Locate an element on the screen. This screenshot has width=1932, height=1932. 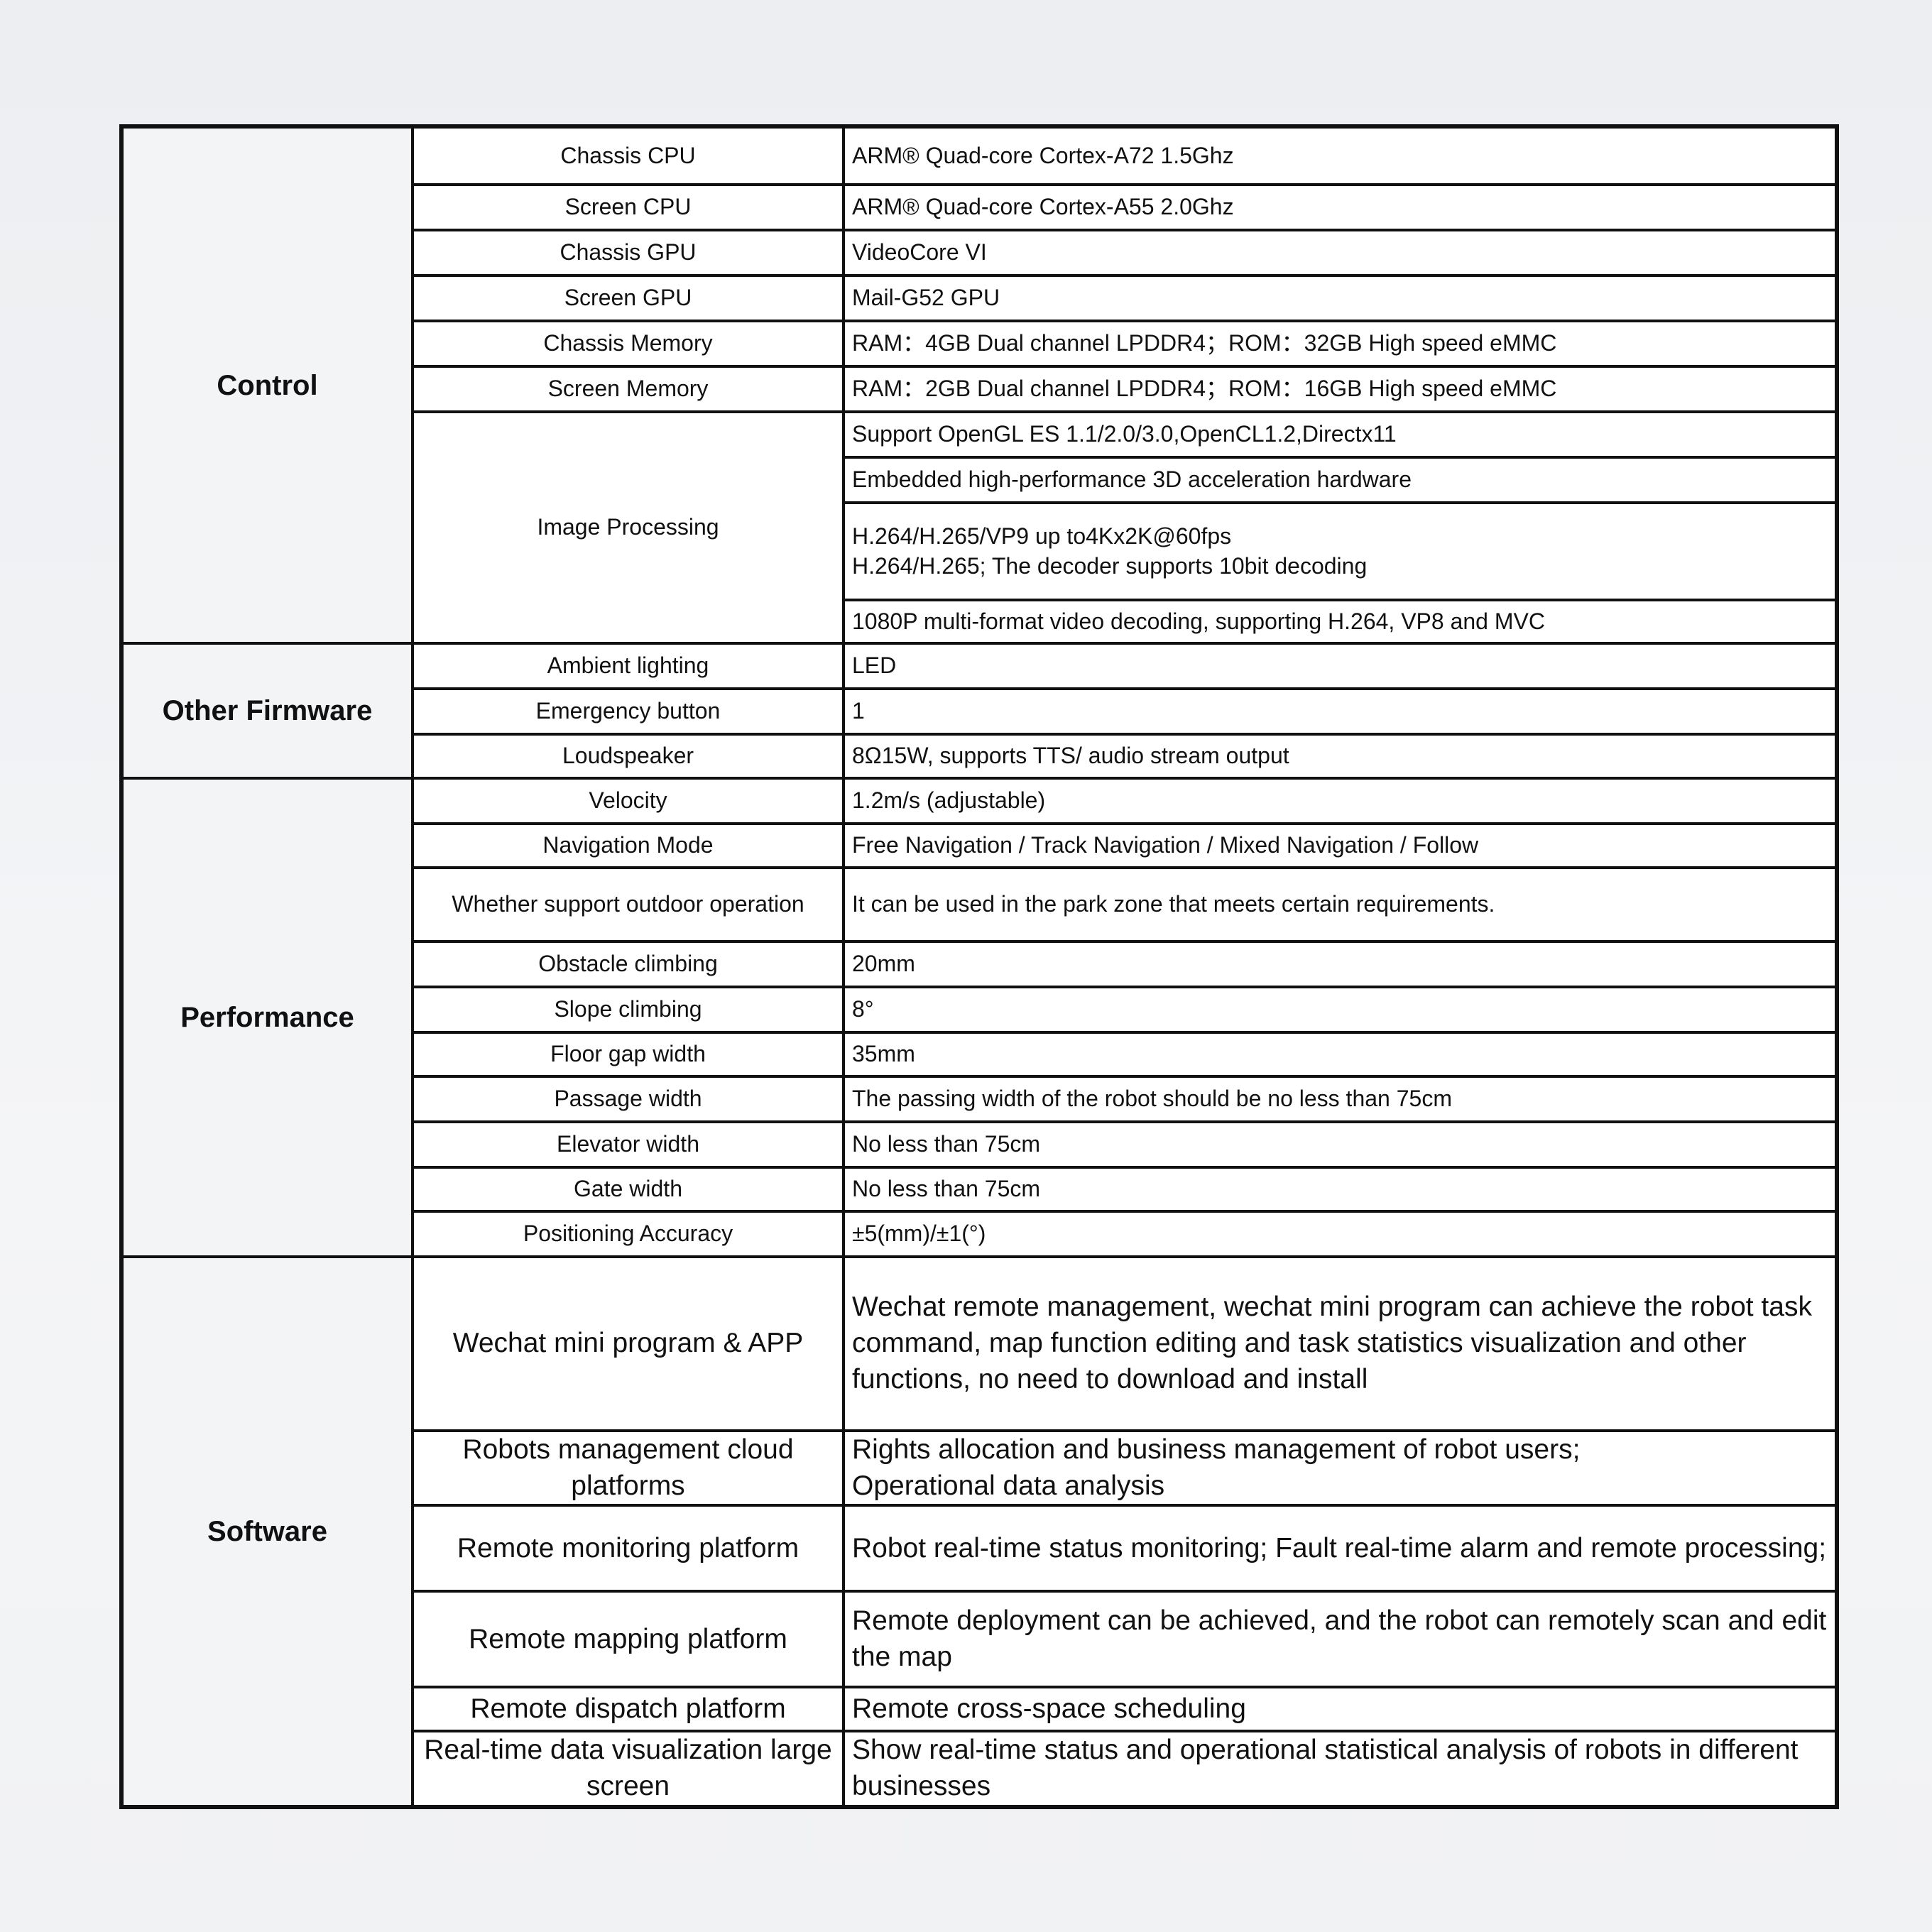
spec-row: Gate width No less than 75cm is located at coordinates (979, 1189).